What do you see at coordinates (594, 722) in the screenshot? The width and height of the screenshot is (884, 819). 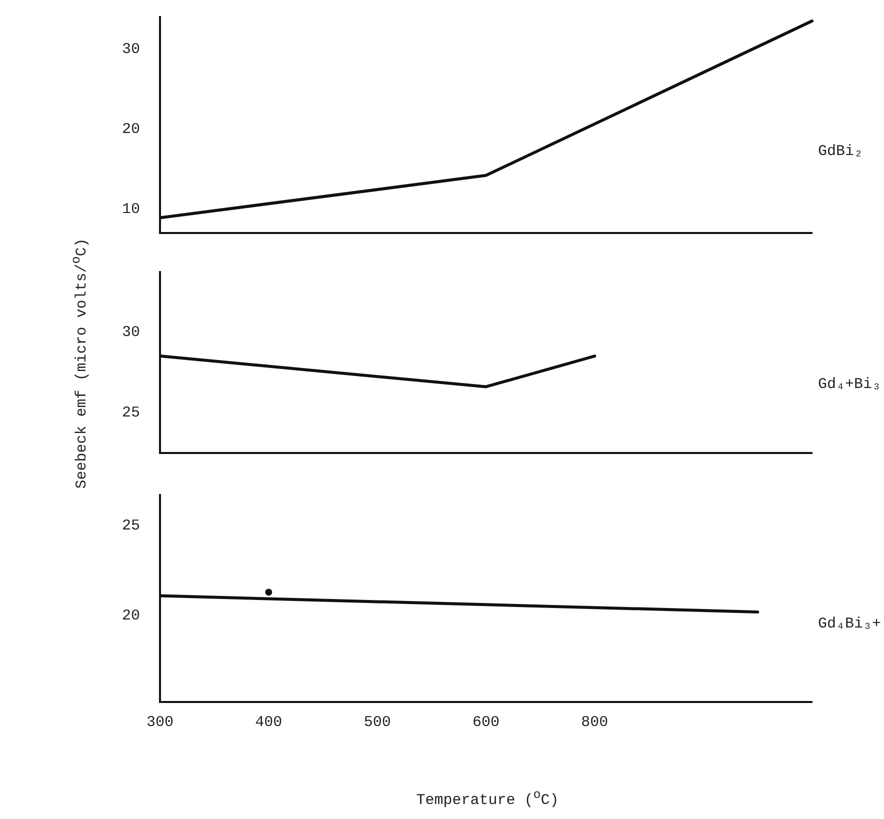 I see `x-tick-label: 800` at bounding box center [594, 722].